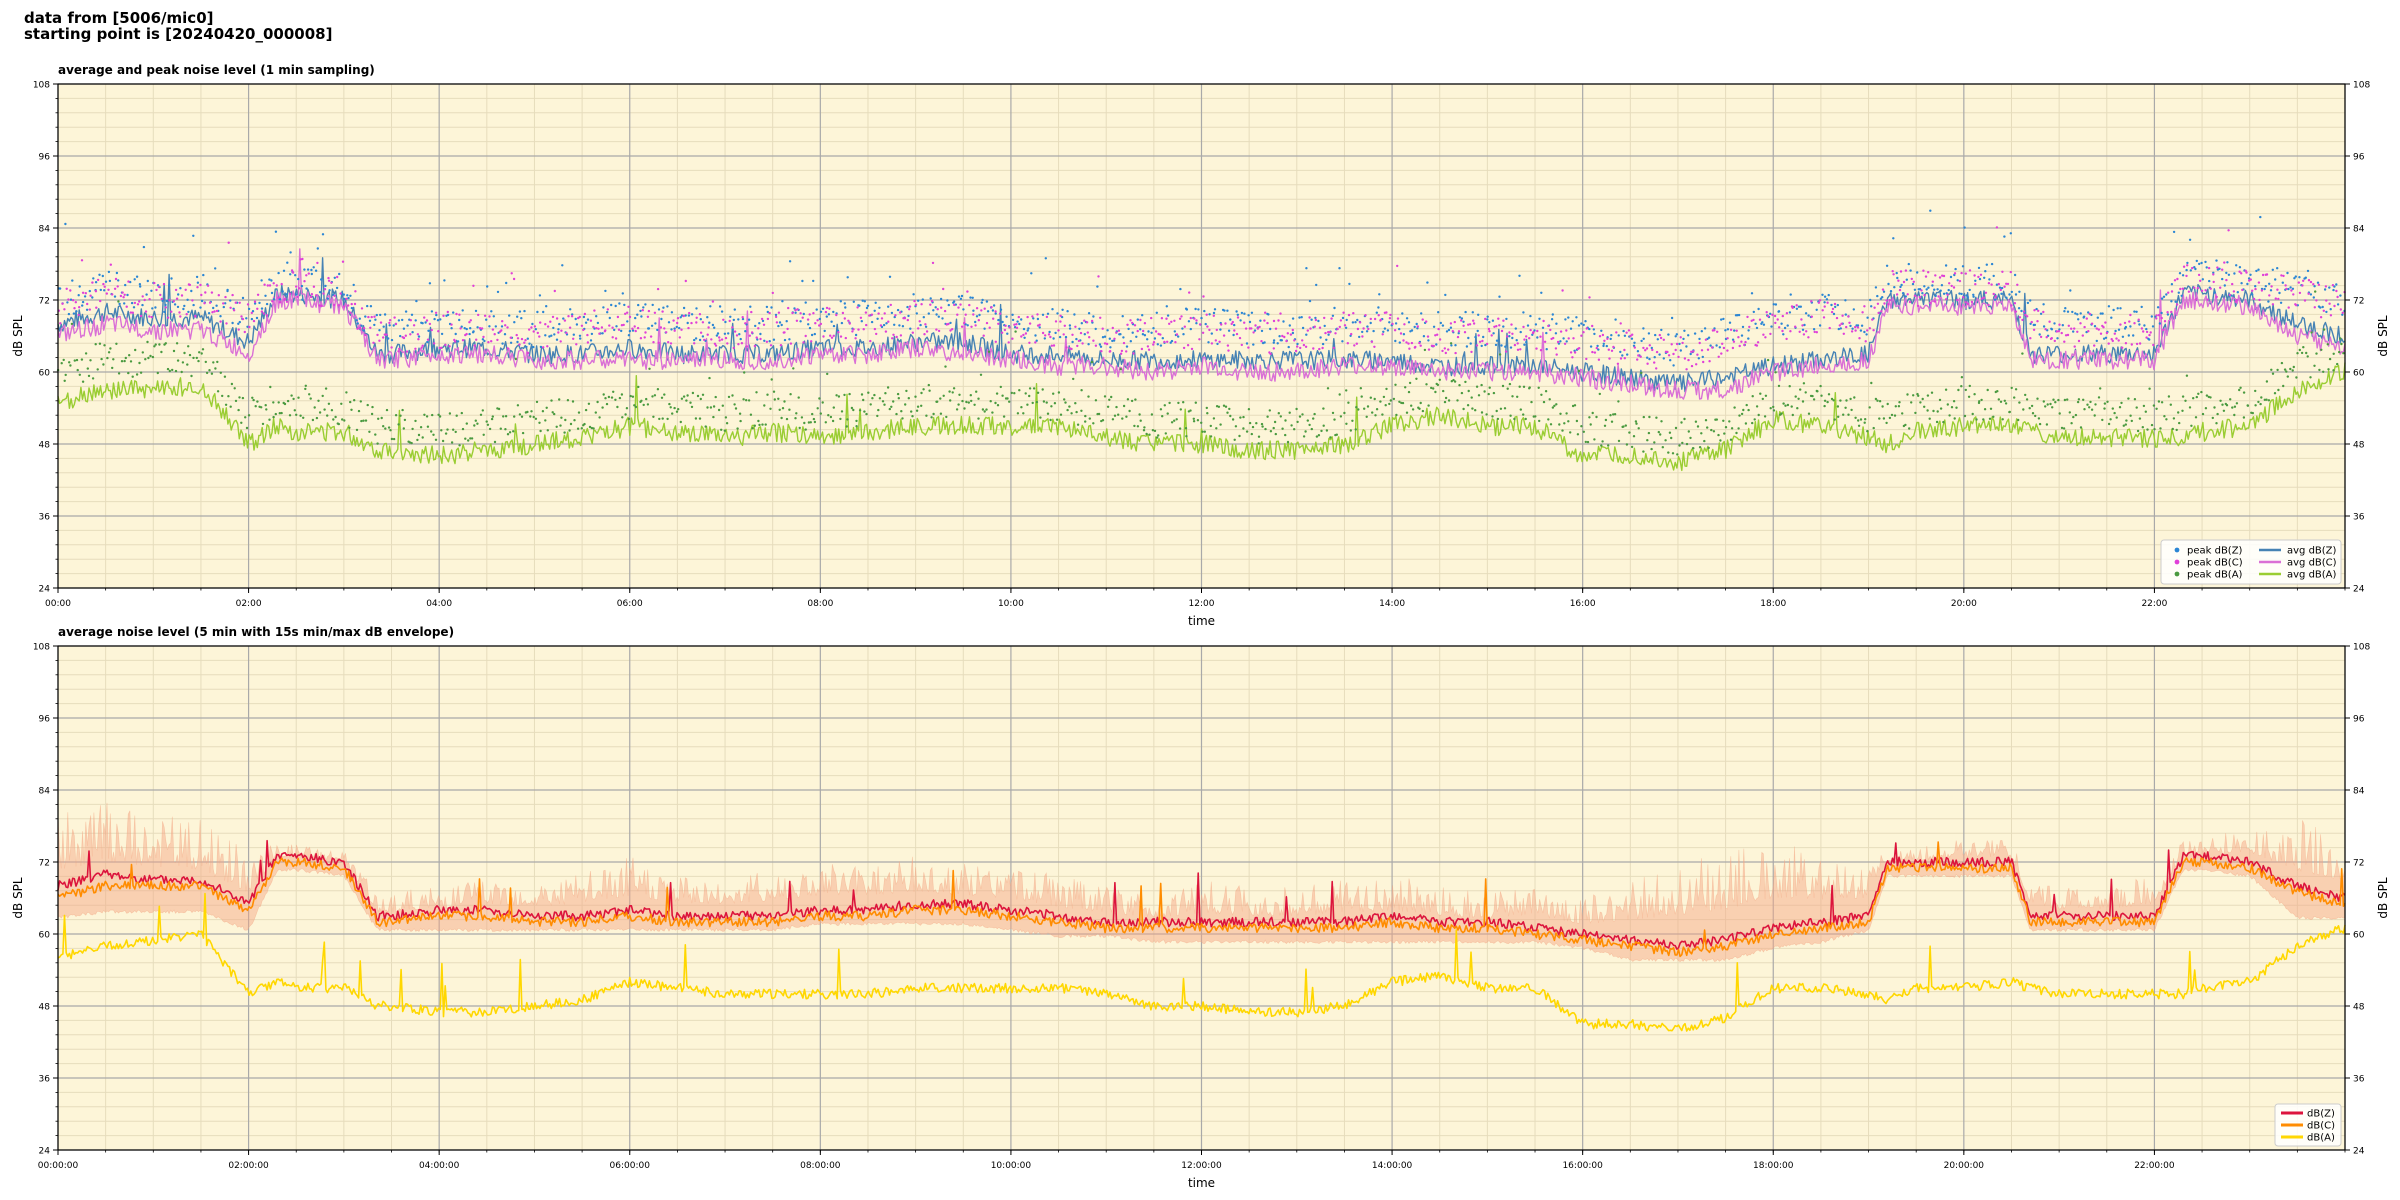 This screenshot has height=1200, width=2400. What do you see at coordinates (44, 864) in the screenshot?
I see `y-tick-label-left: 72` at bounding box center [44, 864].